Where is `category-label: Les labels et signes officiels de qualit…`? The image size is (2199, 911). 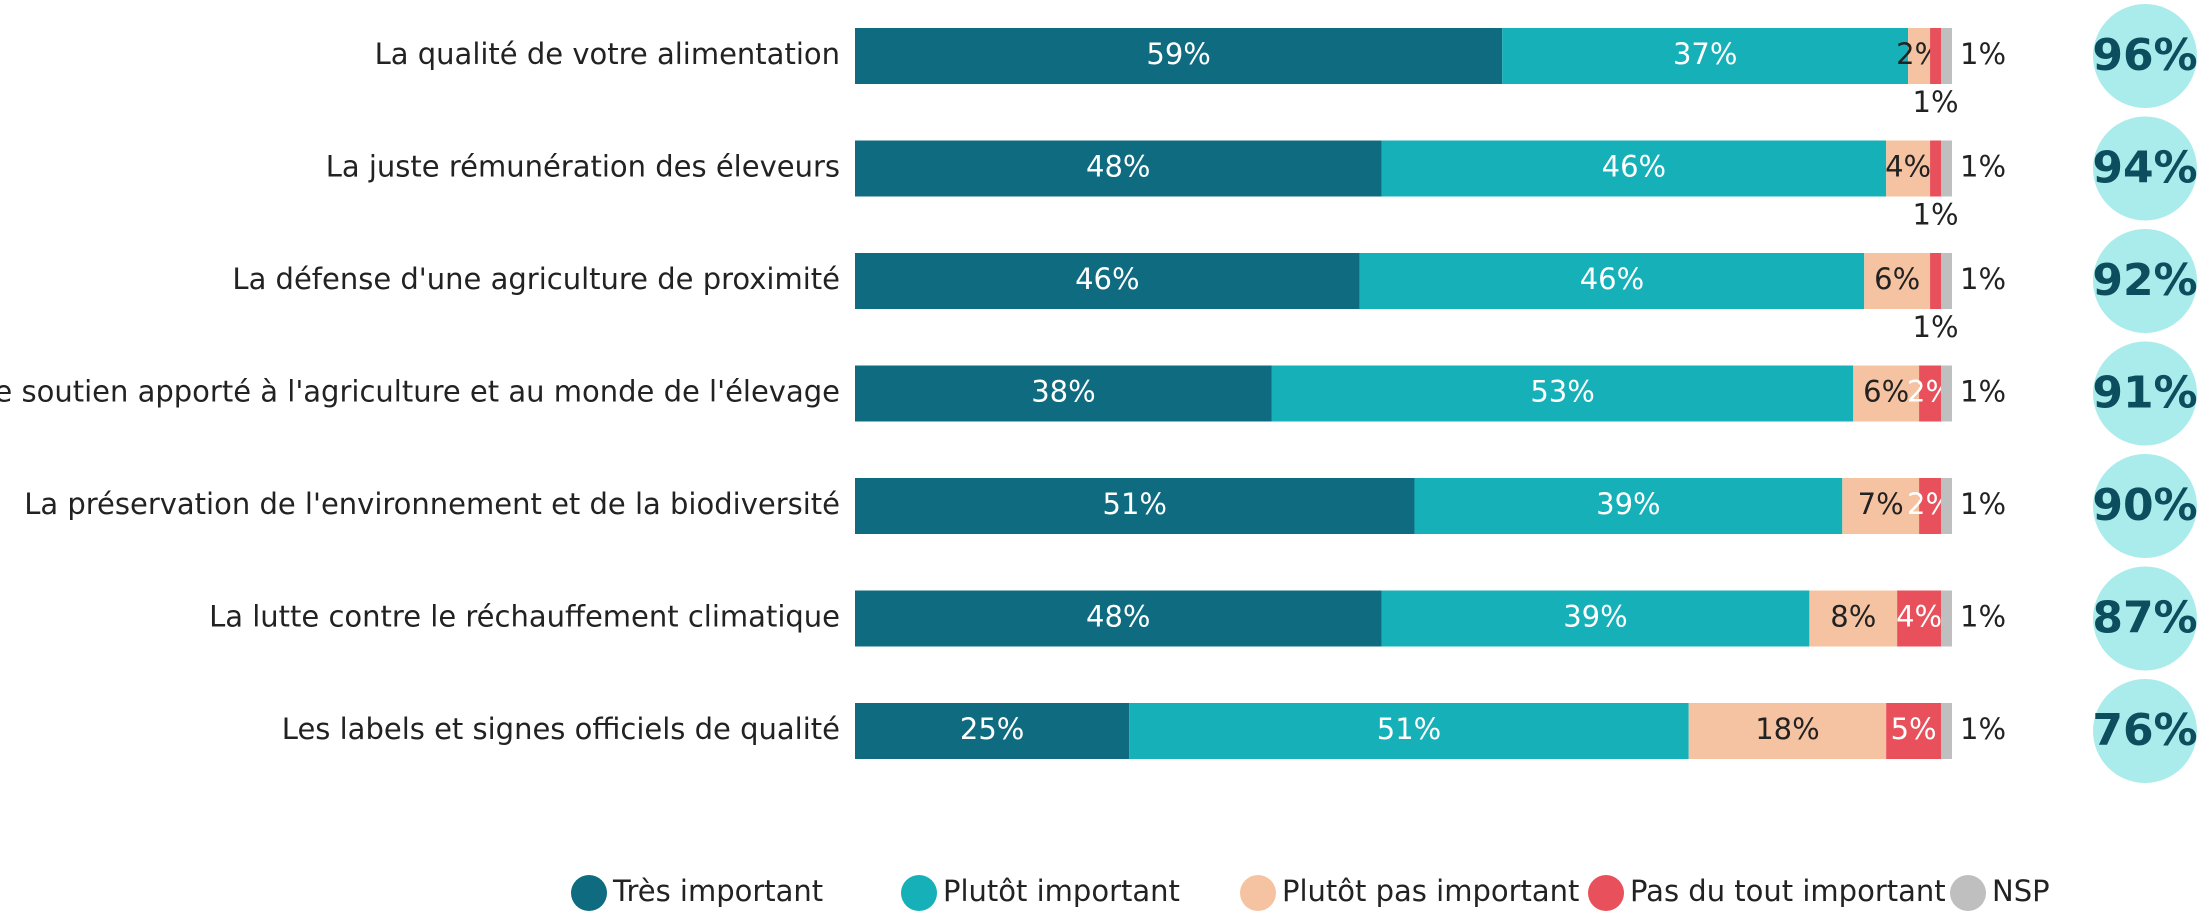 category-label: Les labels et signes officiels de qualit… is located at coordinates (561, 729).